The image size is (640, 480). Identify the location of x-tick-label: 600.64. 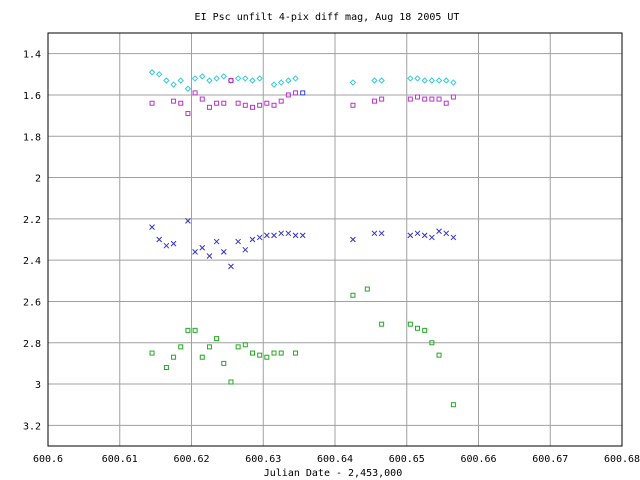
(335, 459).